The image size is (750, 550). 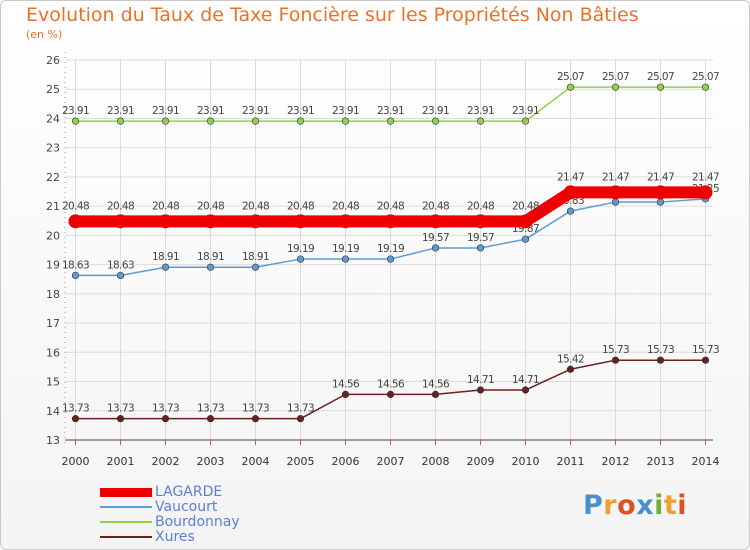 I want to click on data-label: 14.56, so click(x=436, y=384).